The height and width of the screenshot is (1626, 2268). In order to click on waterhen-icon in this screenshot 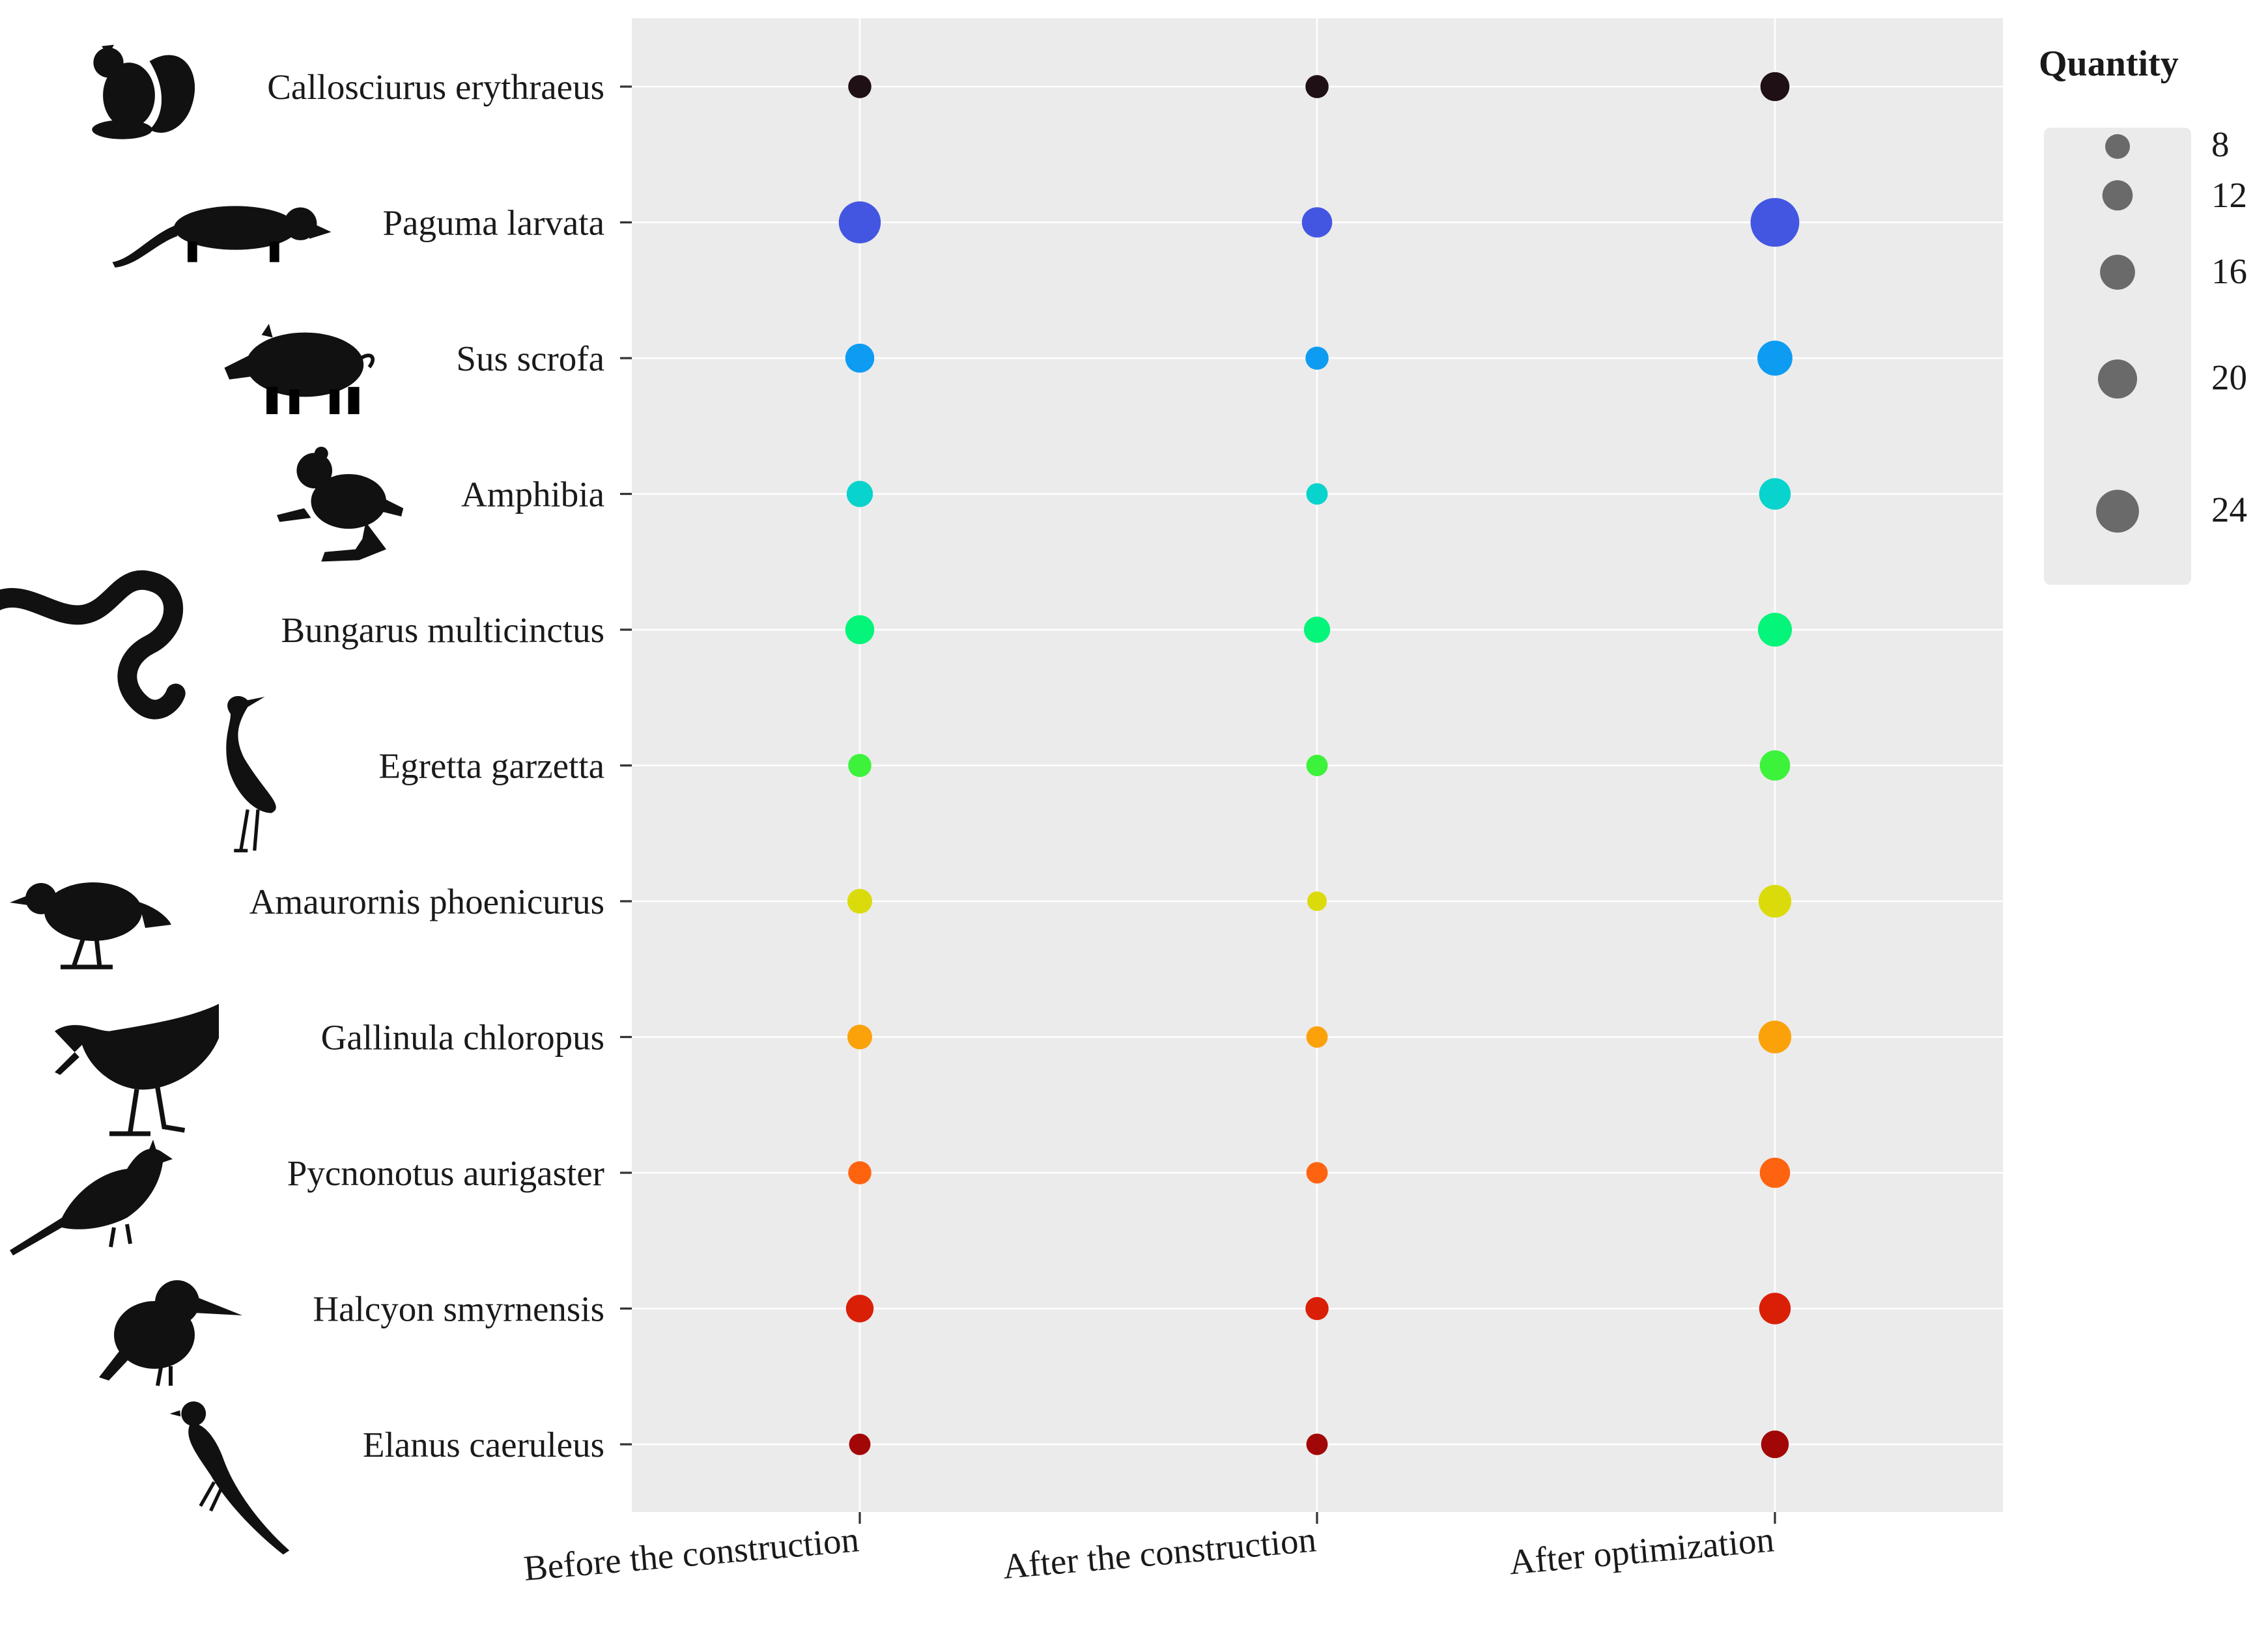, I will do `click(90, 926)`.